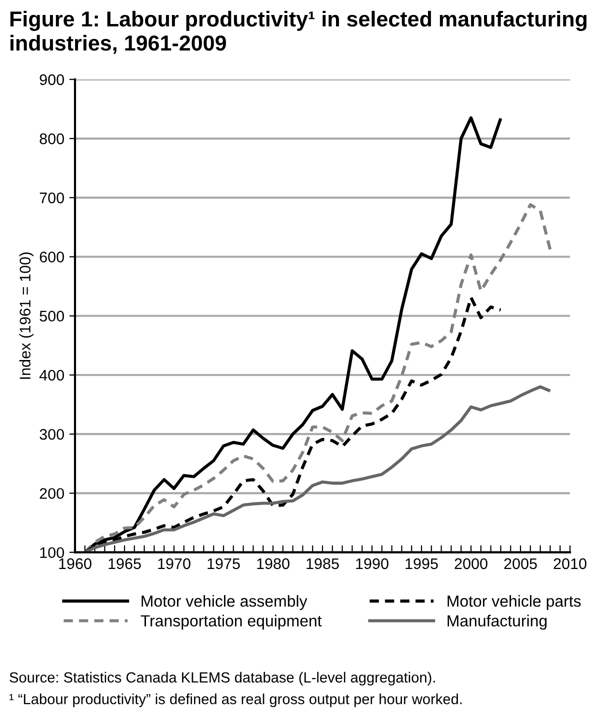 The width and height of the screenshot is (600, 722). Describe the element at coordinates (26, 315) in the screenshot. I see `y-axis-title: Index (1961 = 100)` at that location.